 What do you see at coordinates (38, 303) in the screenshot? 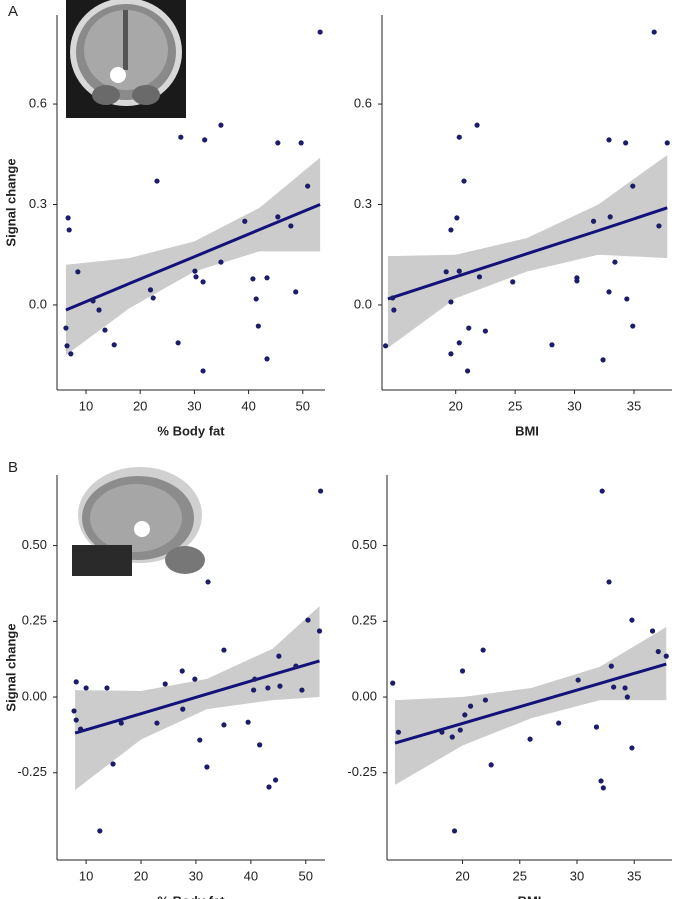
I see `y-tick-label: 0.0` at bounding box center [38, 303].